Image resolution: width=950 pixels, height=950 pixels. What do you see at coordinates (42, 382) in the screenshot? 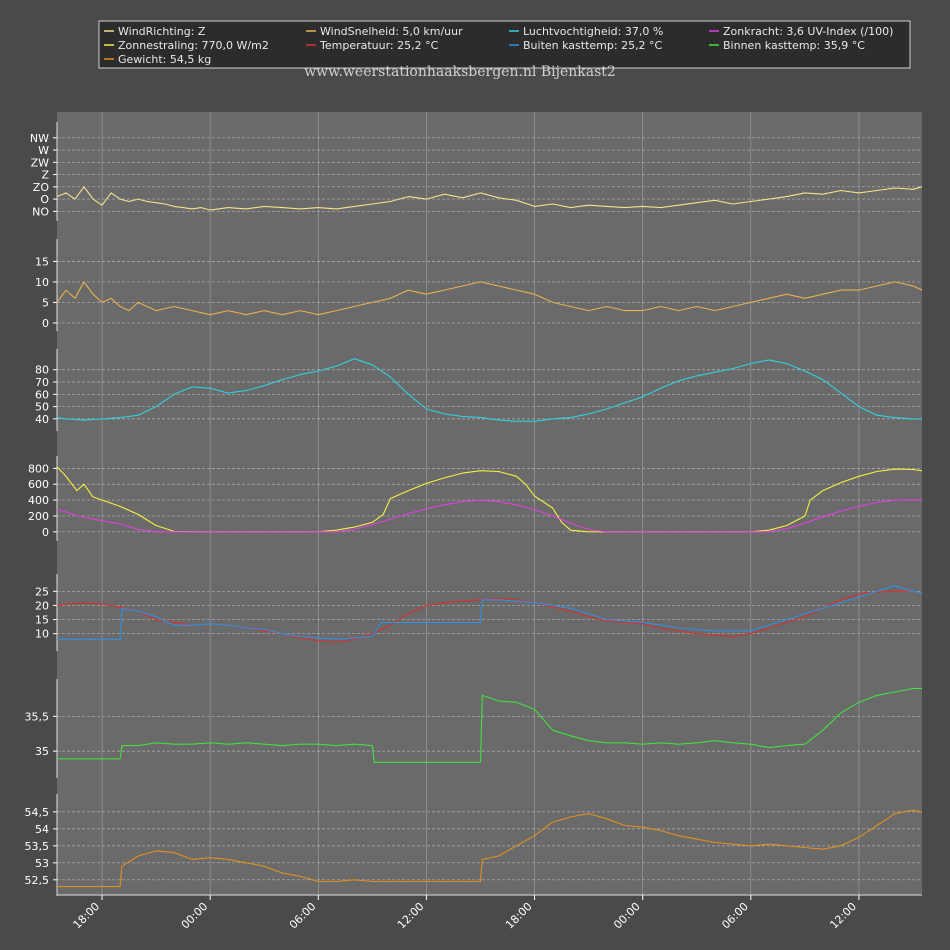
I see `y-tick-label: 70` at bounding box center [42, 382].